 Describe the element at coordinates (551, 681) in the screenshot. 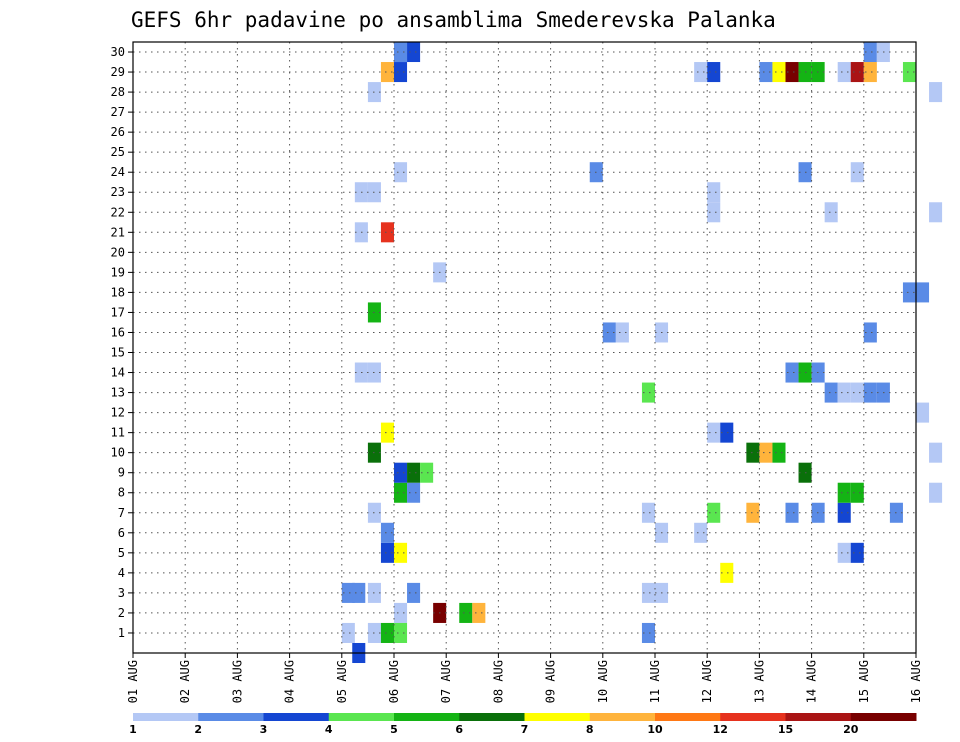

I see `x-tick-label: 09 AUG` at that location.